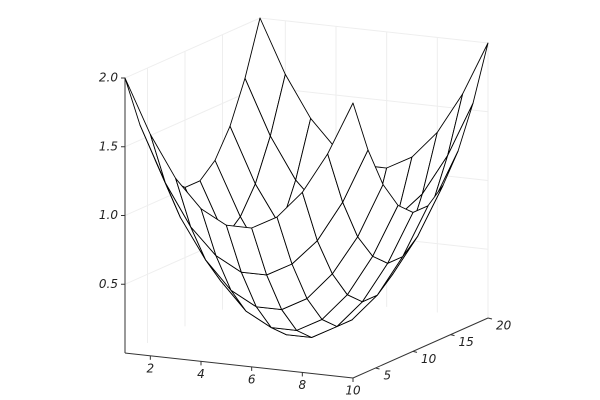 The height and width of the screenshot is (400, 600). Describe the element at coordinates (504, 326) in the screenshot. I see `y-tick-label: 20` at that location.